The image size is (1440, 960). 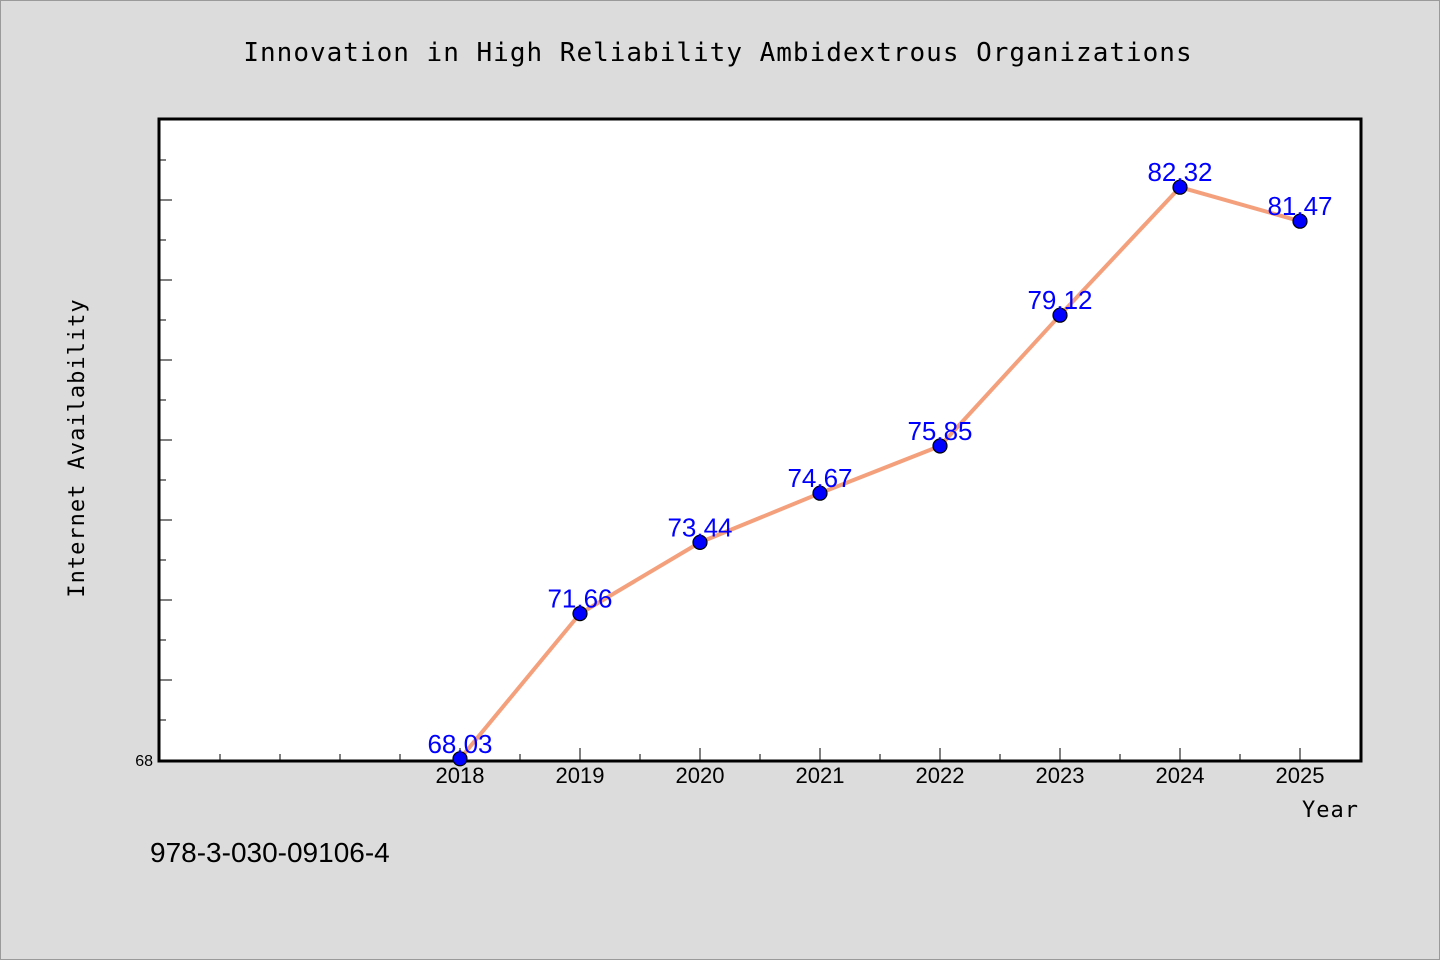 I want to click on data-point-label: 74.67, so click(x=819, y=478).